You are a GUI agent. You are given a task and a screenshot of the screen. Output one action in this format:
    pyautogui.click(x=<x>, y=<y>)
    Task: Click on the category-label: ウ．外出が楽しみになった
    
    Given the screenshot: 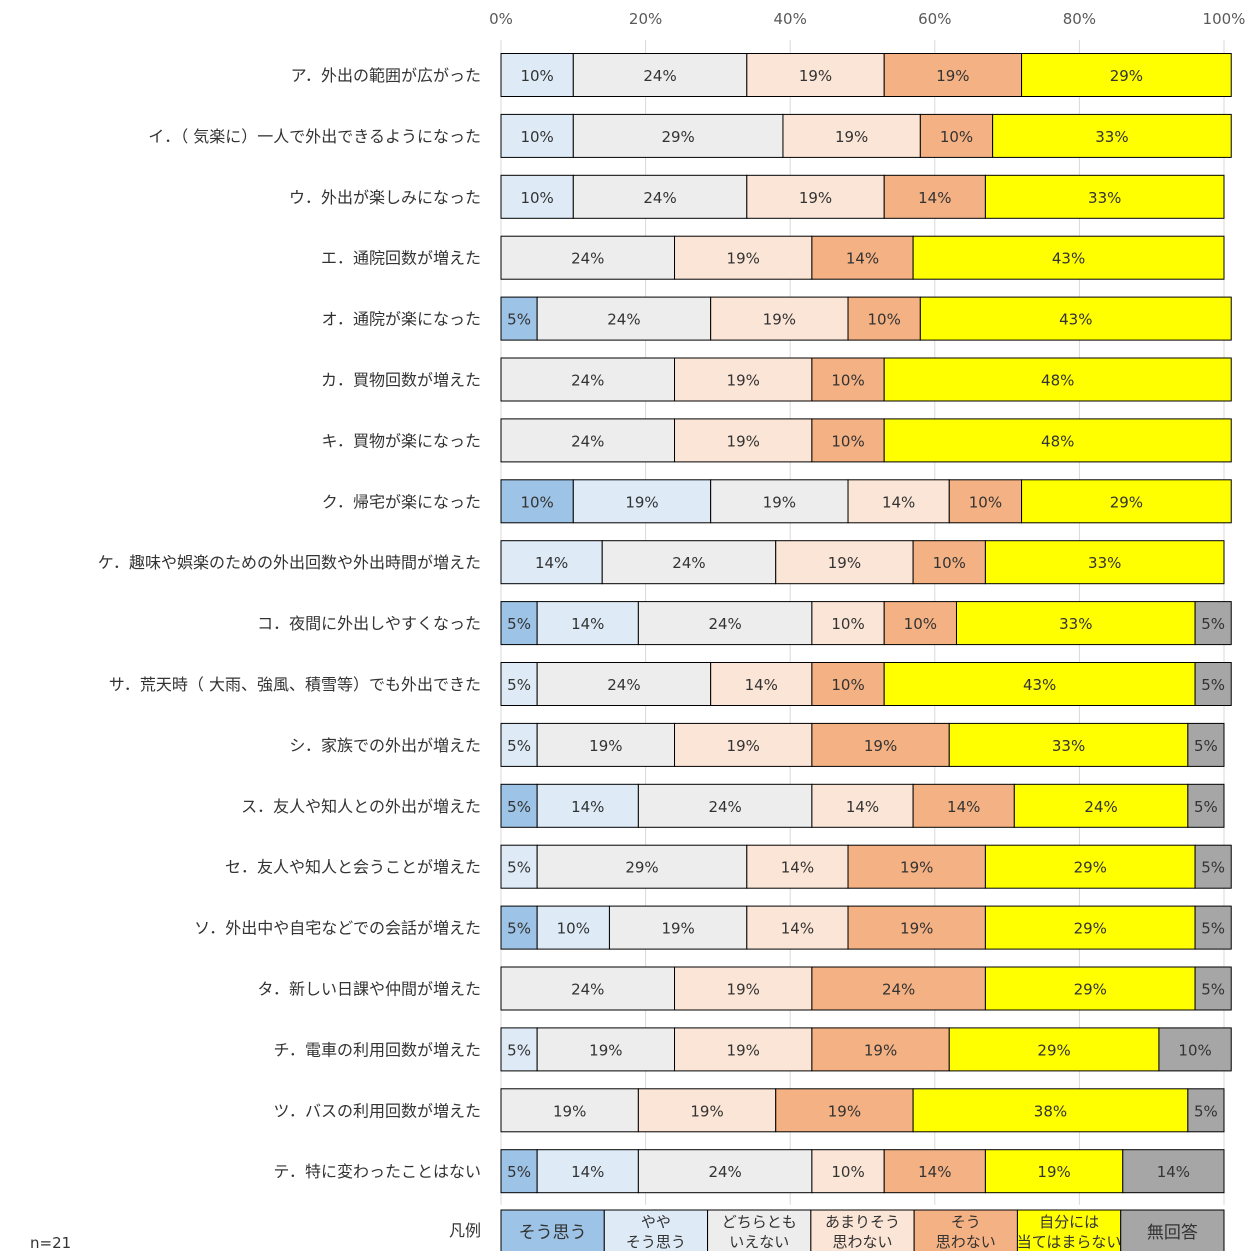 What is the action you would take?
    pyautogui.click(x=385, y=197)
    